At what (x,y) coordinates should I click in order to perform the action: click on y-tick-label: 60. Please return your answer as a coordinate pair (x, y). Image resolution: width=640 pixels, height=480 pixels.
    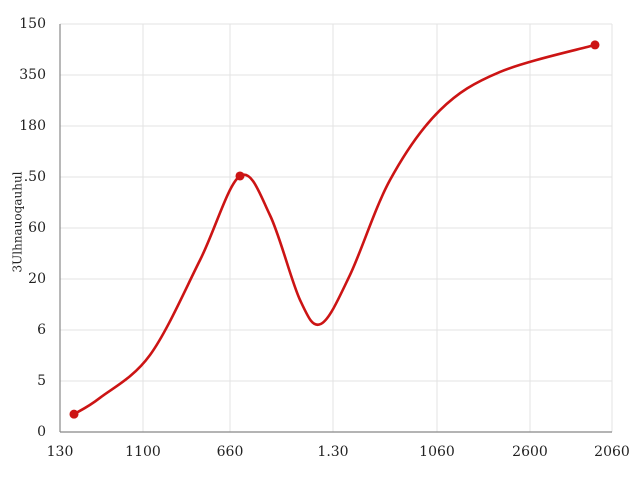
    Looking at the image, I should click on (37, 228).